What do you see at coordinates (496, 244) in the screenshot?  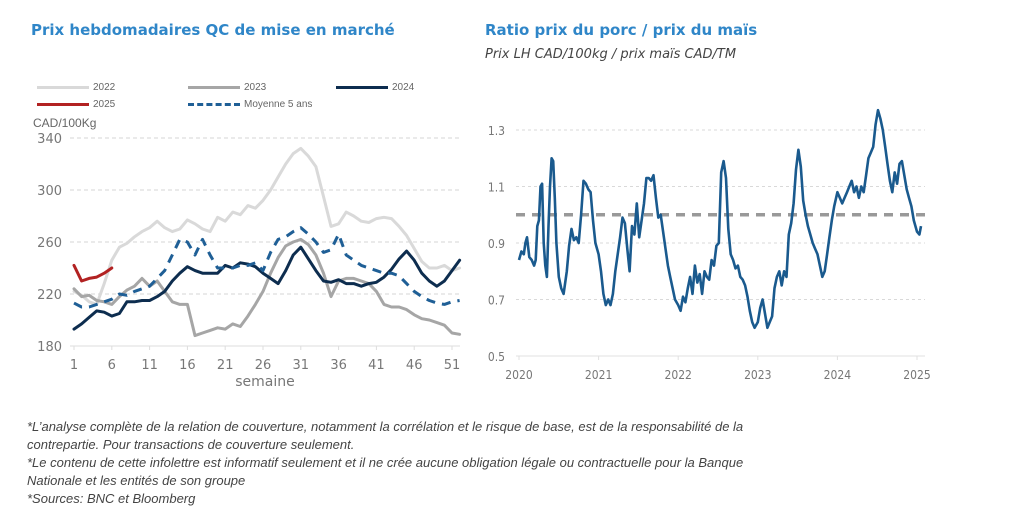 I see `right-y-tick-label: 0.9` at bounding box center [496, 244].